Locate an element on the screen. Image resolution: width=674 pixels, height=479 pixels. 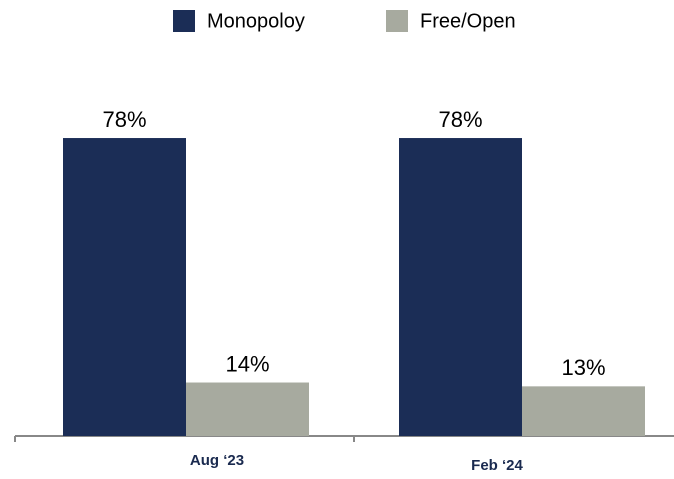
x-tick-label: Aug ‘23 is located at coordinates (217, 460).